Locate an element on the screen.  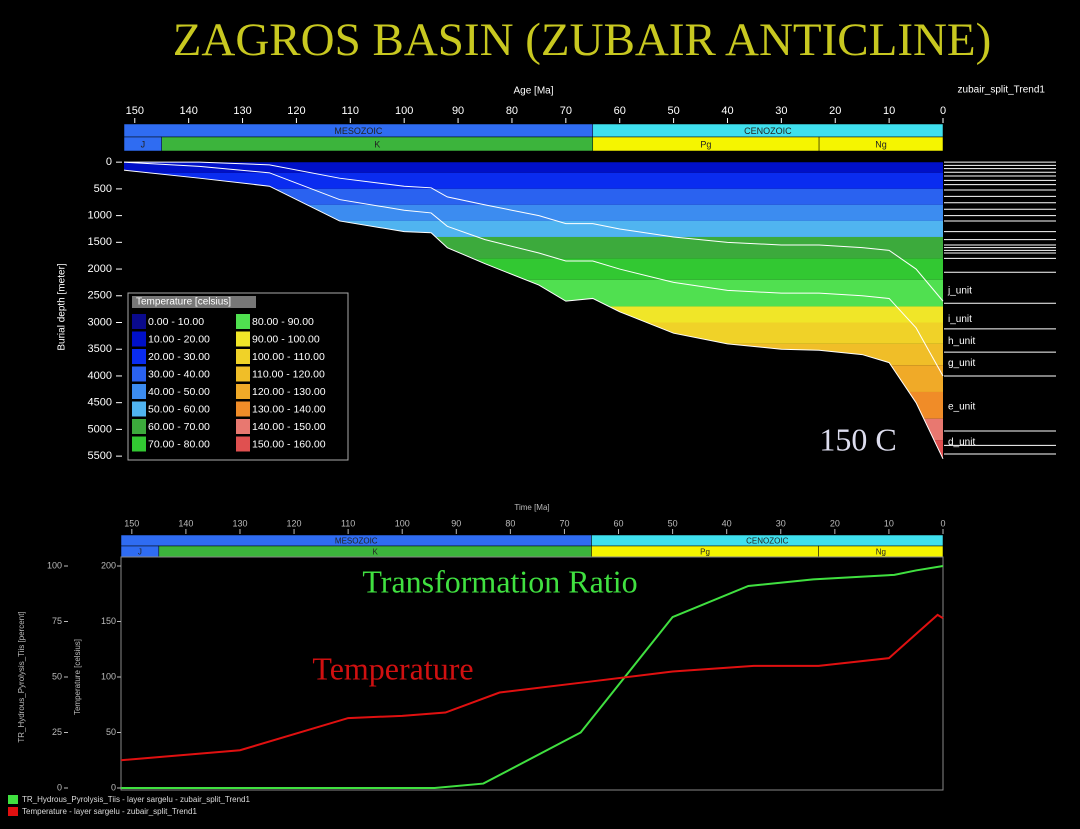
unit-label: i_unit is located at coordinates (960, 319).